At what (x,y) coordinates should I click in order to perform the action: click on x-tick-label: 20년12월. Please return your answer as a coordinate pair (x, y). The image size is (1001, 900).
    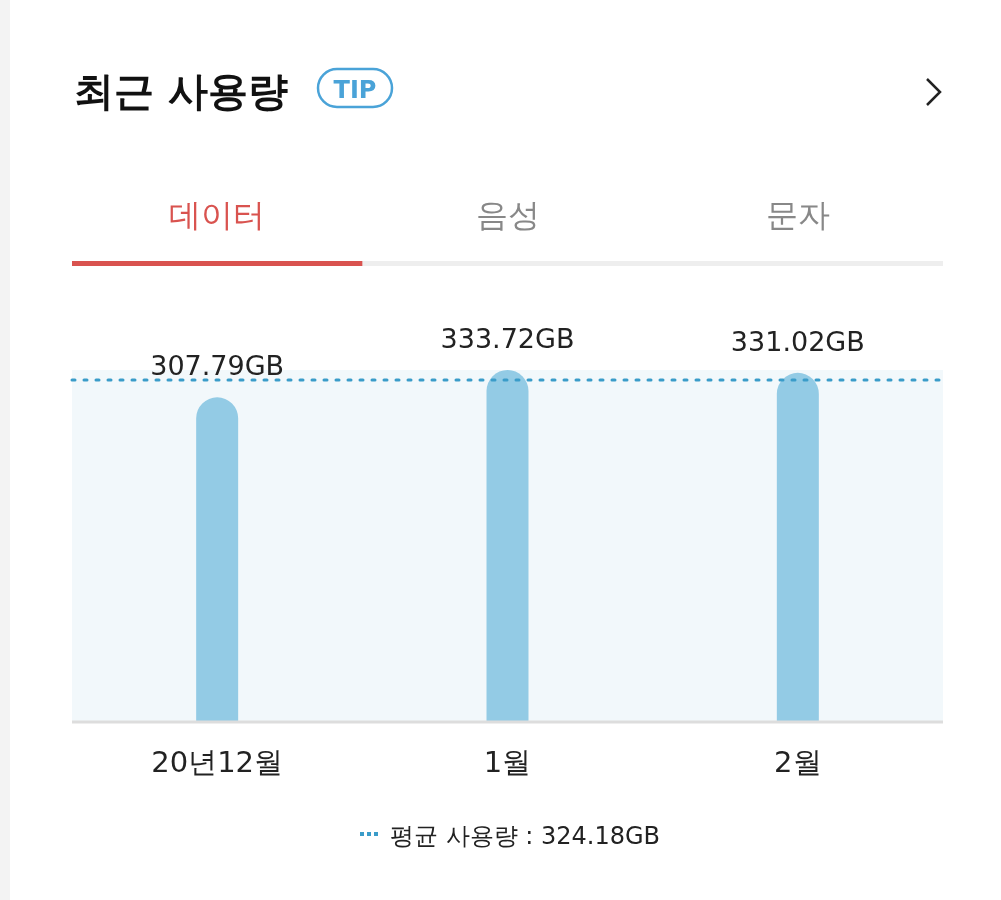
    Looking at the image, I should click on (217, 762).